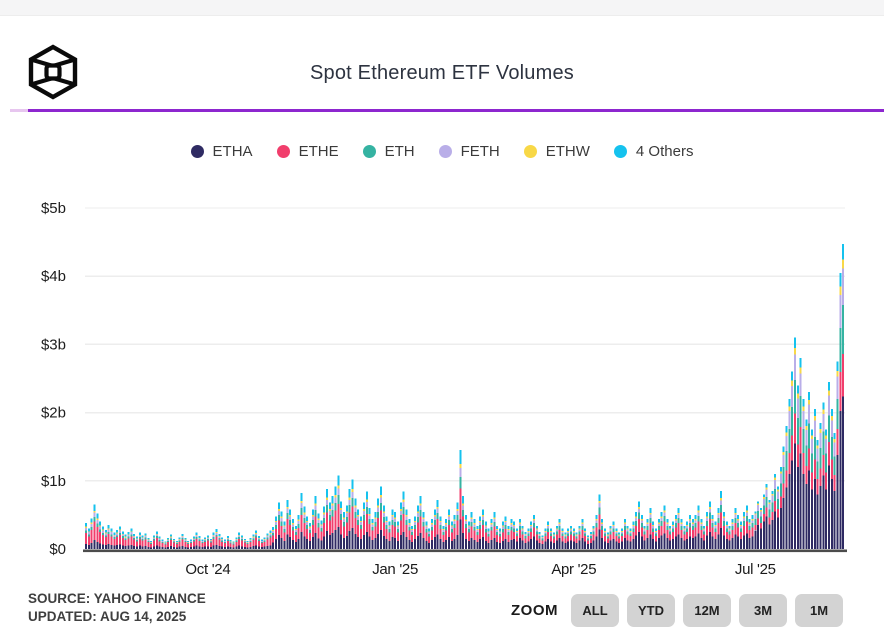  Describe the element at coordinates (456, 110) in the screenshot. I see `accent-bar-fill` at that location.